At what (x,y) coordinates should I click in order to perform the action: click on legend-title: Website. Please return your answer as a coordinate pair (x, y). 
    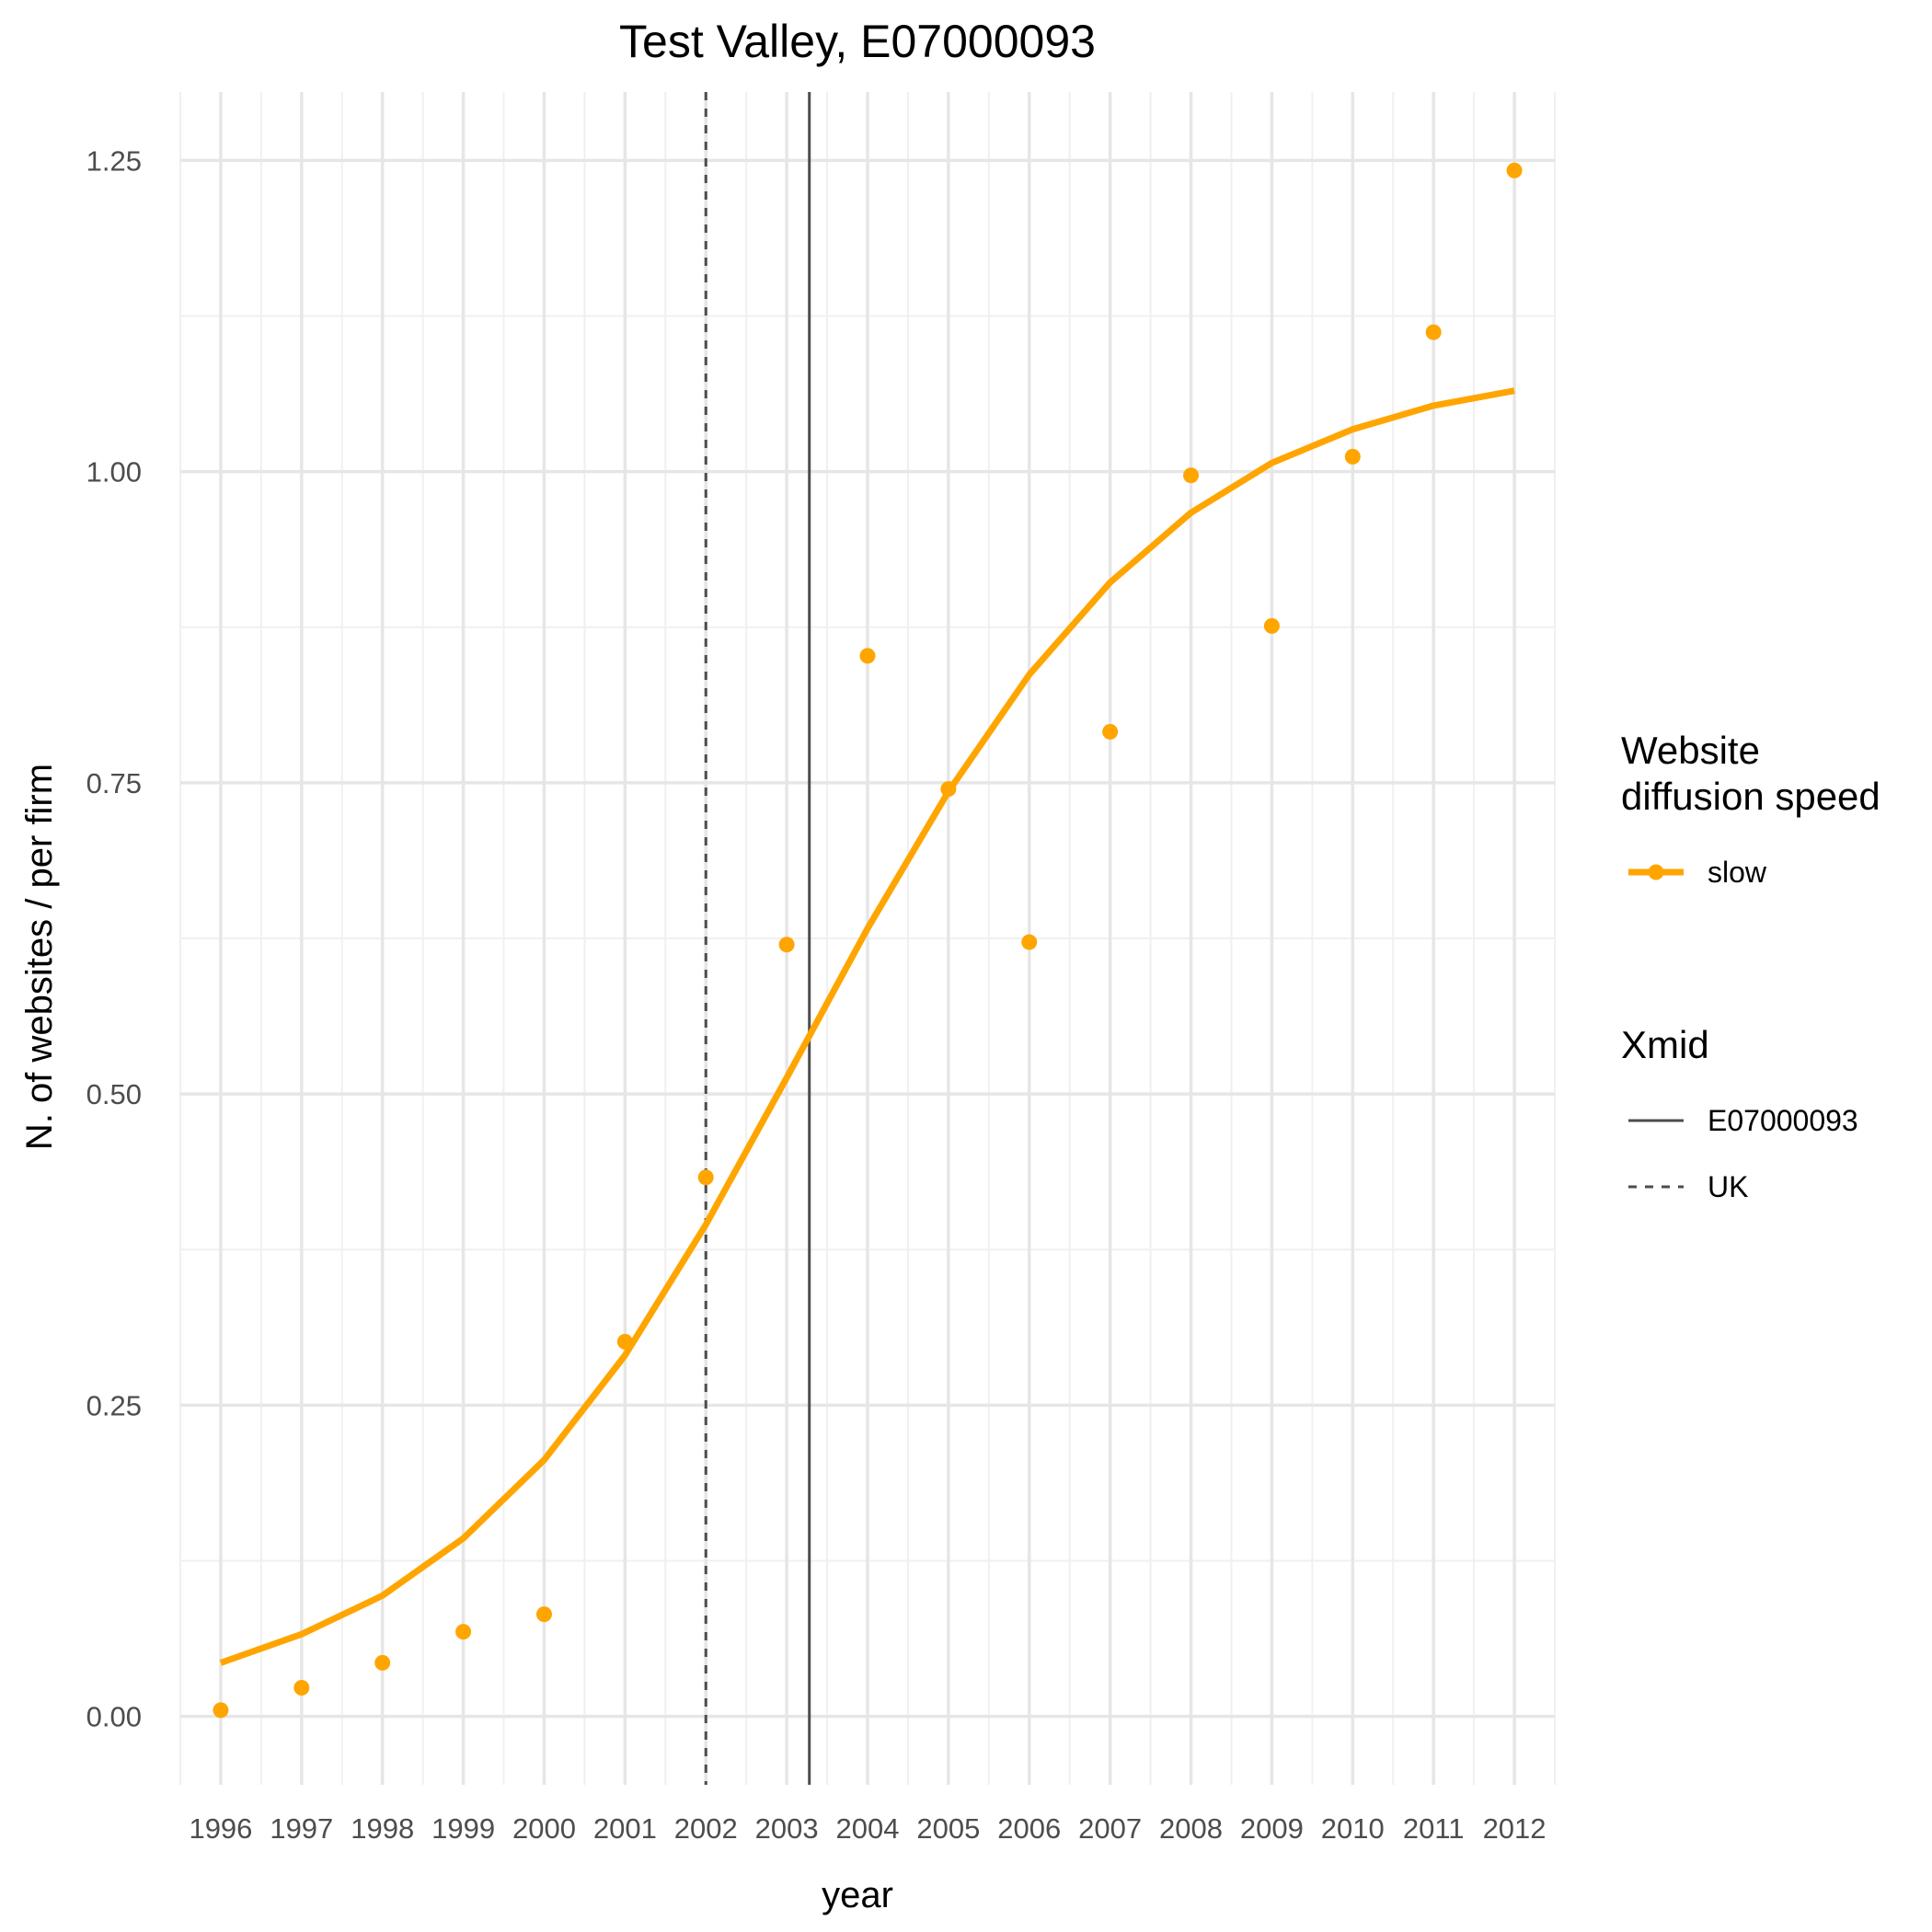
    Looking at the image, I should click on (1690, 750).